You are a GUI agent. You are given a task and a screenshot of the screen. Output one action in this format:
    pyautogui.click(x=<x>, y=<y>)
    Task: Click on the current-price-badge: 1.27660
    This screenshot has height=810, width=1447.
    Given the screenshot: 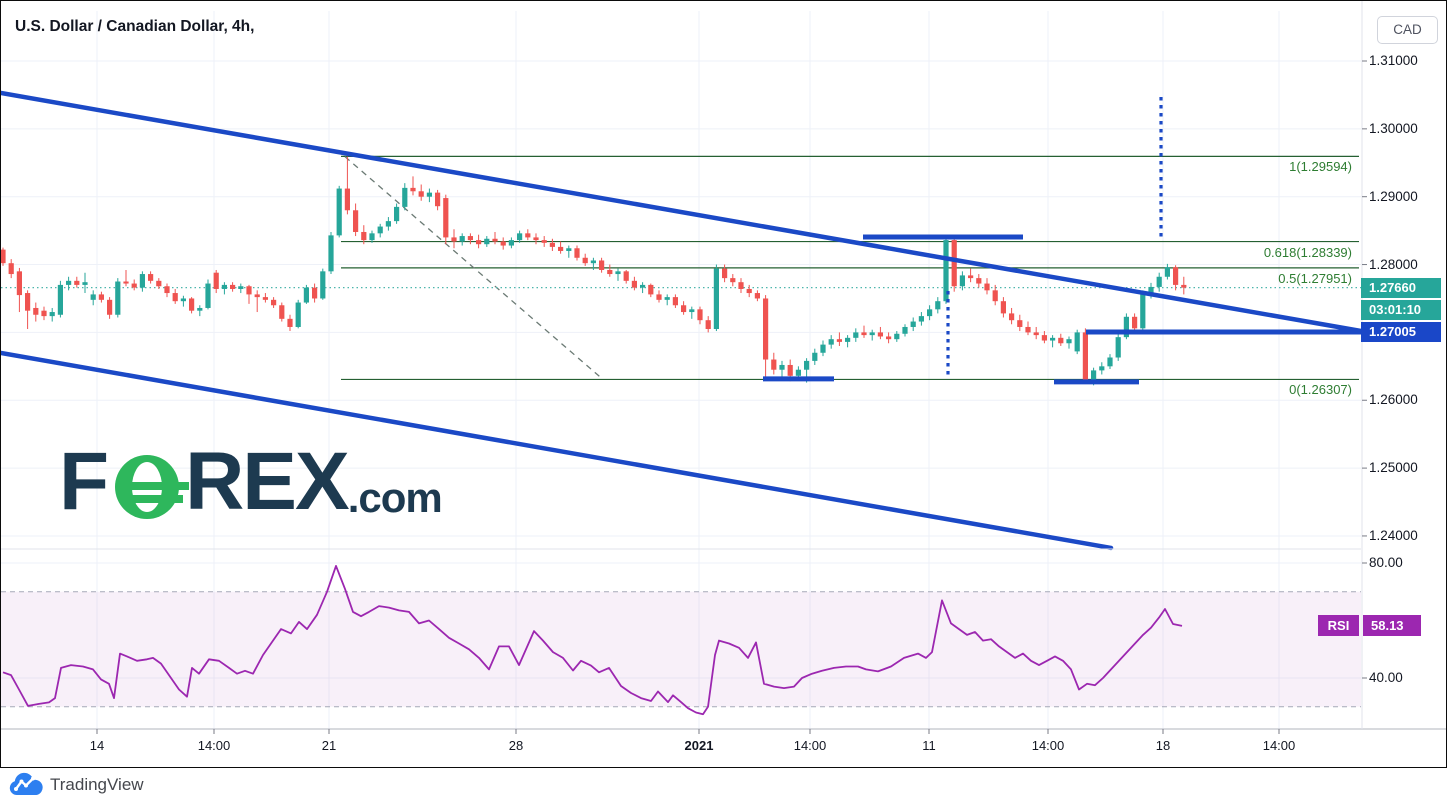 What is the action you would take?
    pyautogui.click(x=1401, y=287)
    